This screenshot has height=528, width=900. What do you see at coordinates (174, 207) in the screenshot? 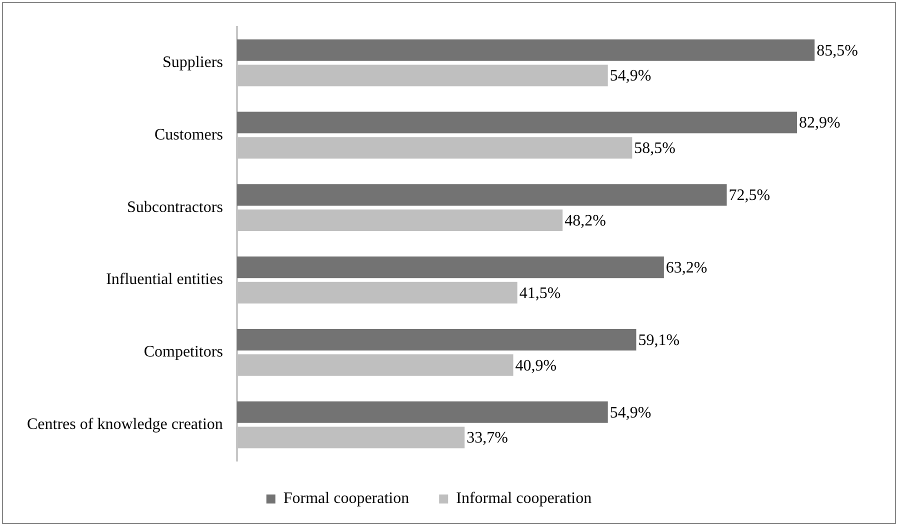
I see `y-tick-label: Subcontractors` at bounding box center [174, 207].